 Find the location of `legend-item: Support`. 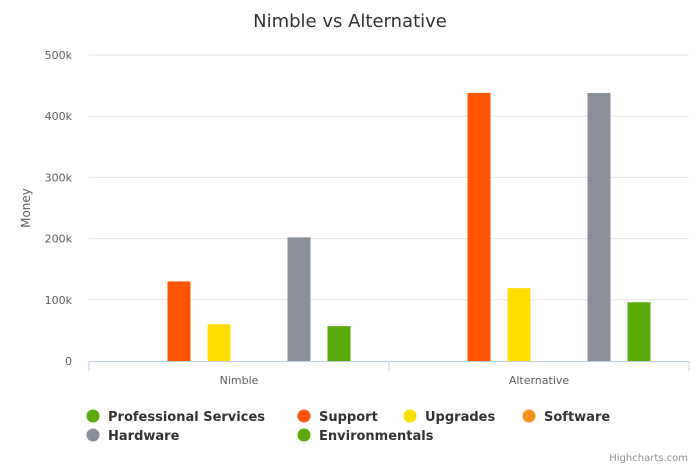

legend-item: Support is located at coordinates (337, 417).